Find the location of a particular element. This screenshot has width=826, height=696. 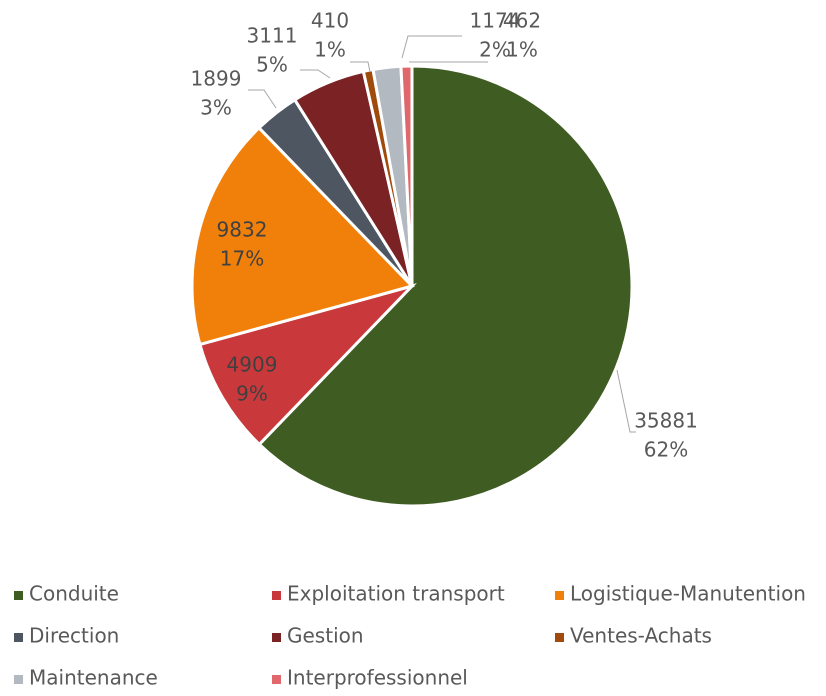

legend-label: Exploitation transport is located at coordinates (396, 594).